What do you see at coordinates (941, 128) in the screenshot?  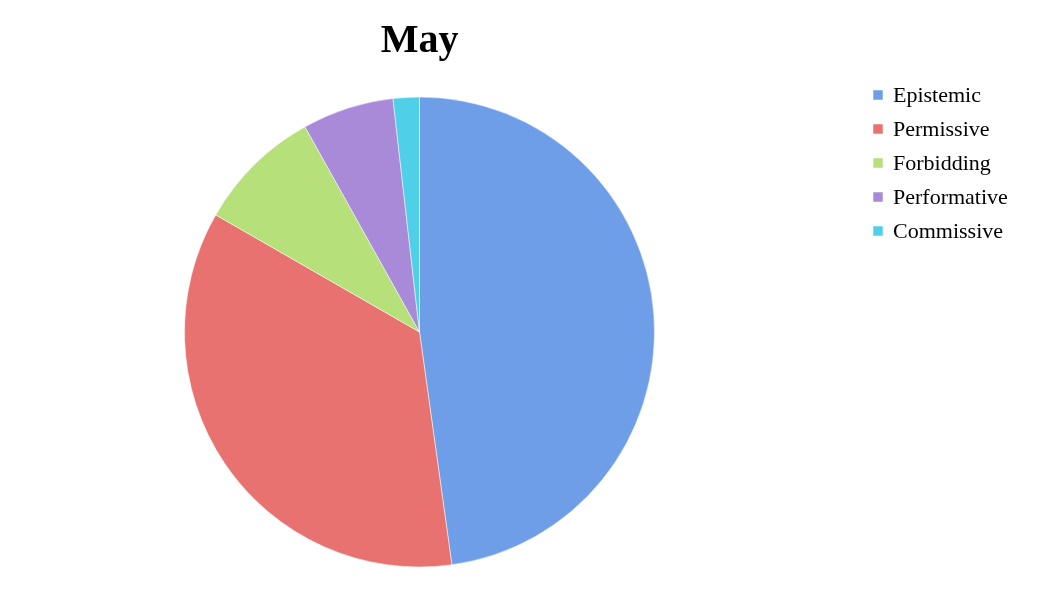 I see `legend-label: Permissive` at bounding box center [941, 128].